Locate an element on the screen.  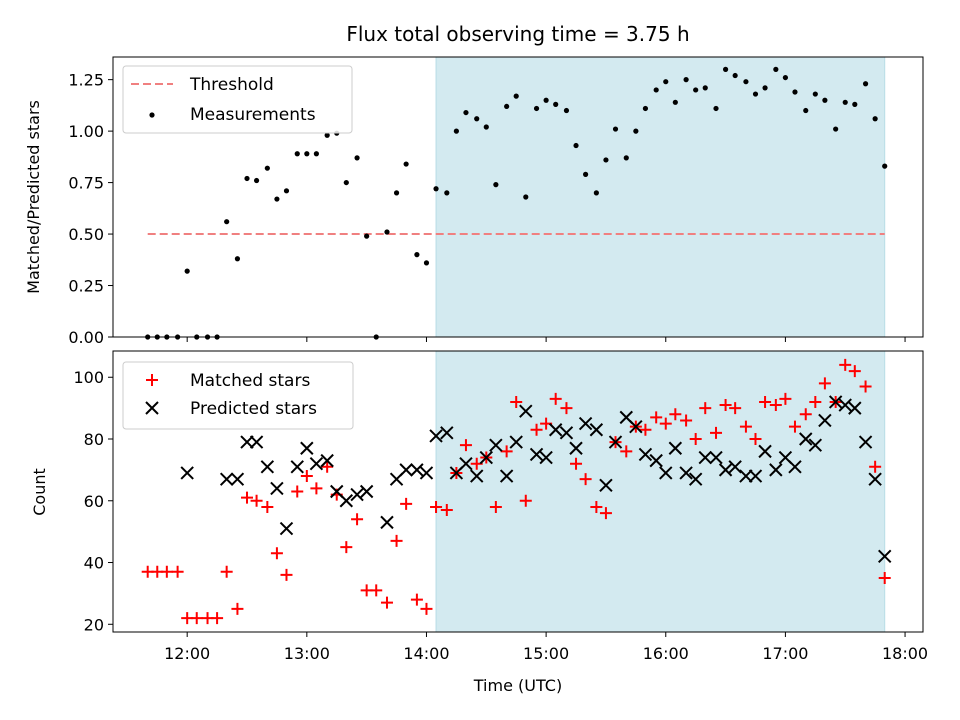
bottom-legend: Matched stars Predicted stars is located at coordinates (238, 395).